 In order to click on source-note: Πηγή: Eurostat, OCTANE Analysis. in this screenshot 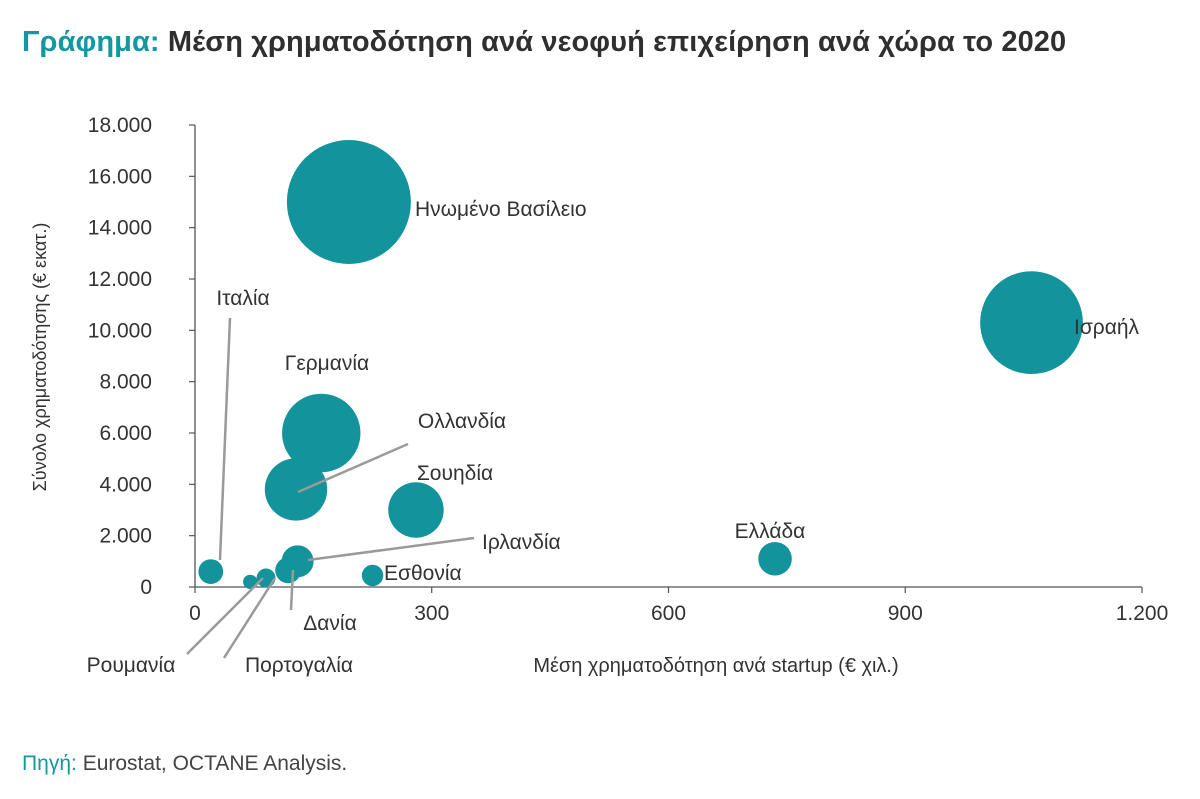, I will do `click(184, 764)`.